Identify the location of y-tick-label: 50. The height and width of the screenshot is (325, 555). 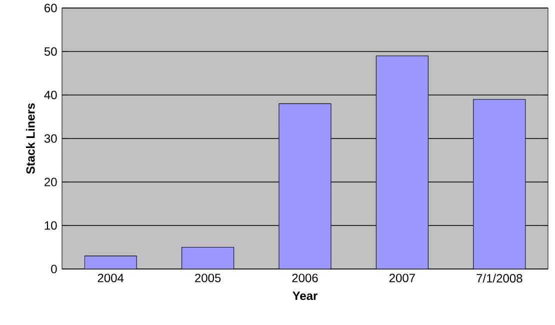
(50, 51).